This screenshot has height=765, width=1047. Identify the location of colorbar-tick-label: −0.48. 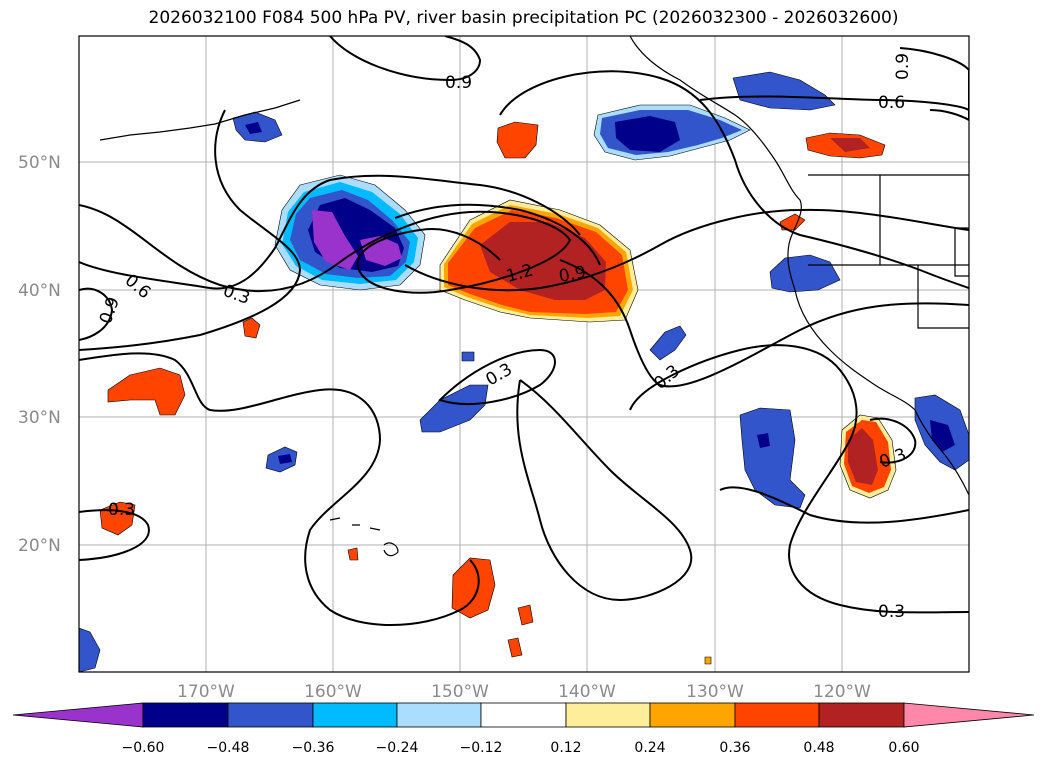
(228, 748).